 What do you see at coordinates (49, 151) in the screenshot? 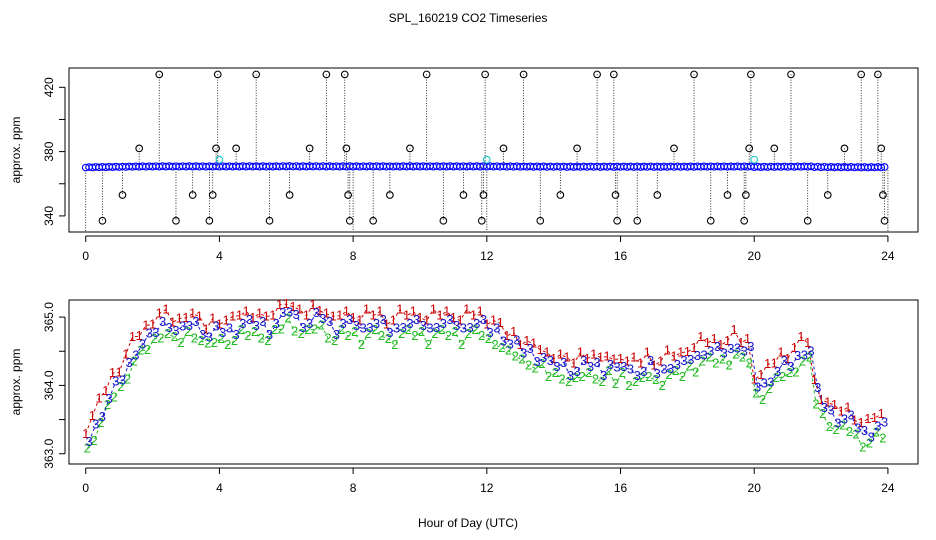
I see `y-tick-label: 380` at bounding box center [49, 151].